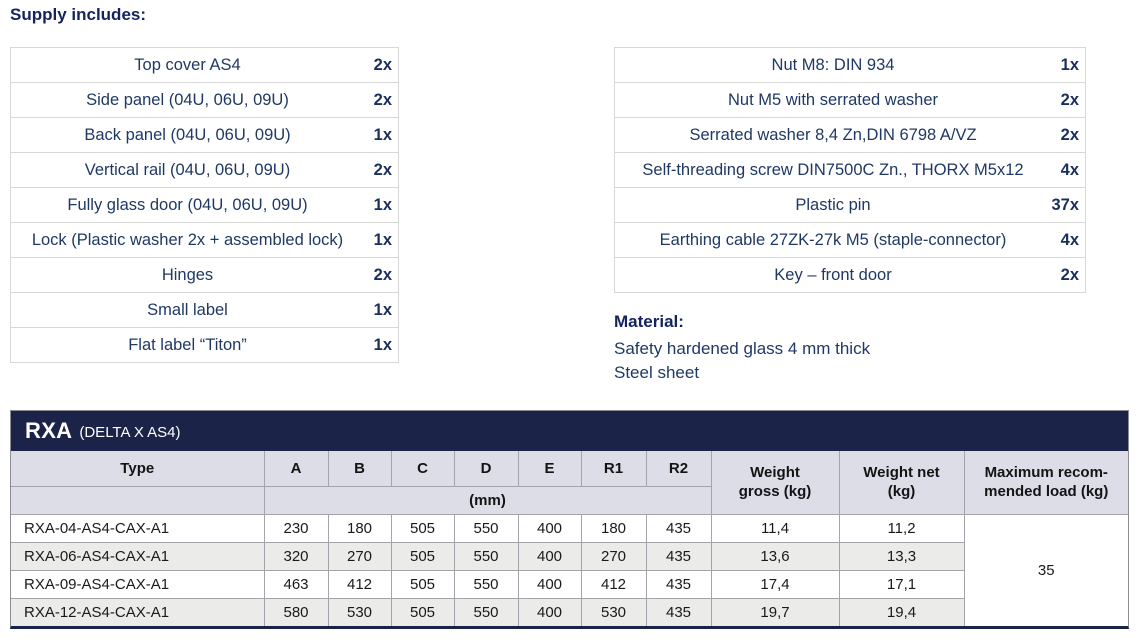  What do you see at coordinates (359, 468) in the screenshot?
I see `column-header-b: B` at bounding box center [359, 468].